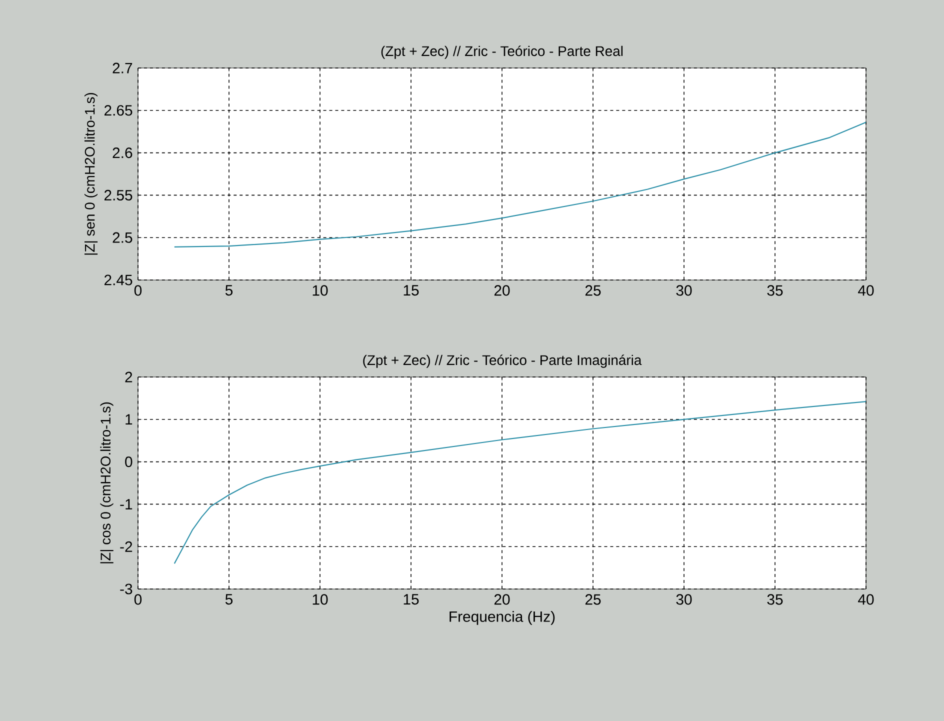  Describe the element at coordinates (126, 504) in the screenshot. I see `y-tick-label: -1` at that location.